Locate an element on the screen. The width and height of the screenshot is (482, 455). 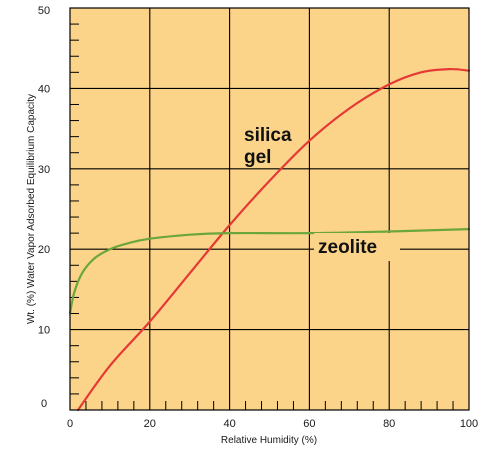
series-label-gel: gel is located at coordinates (257, 157).